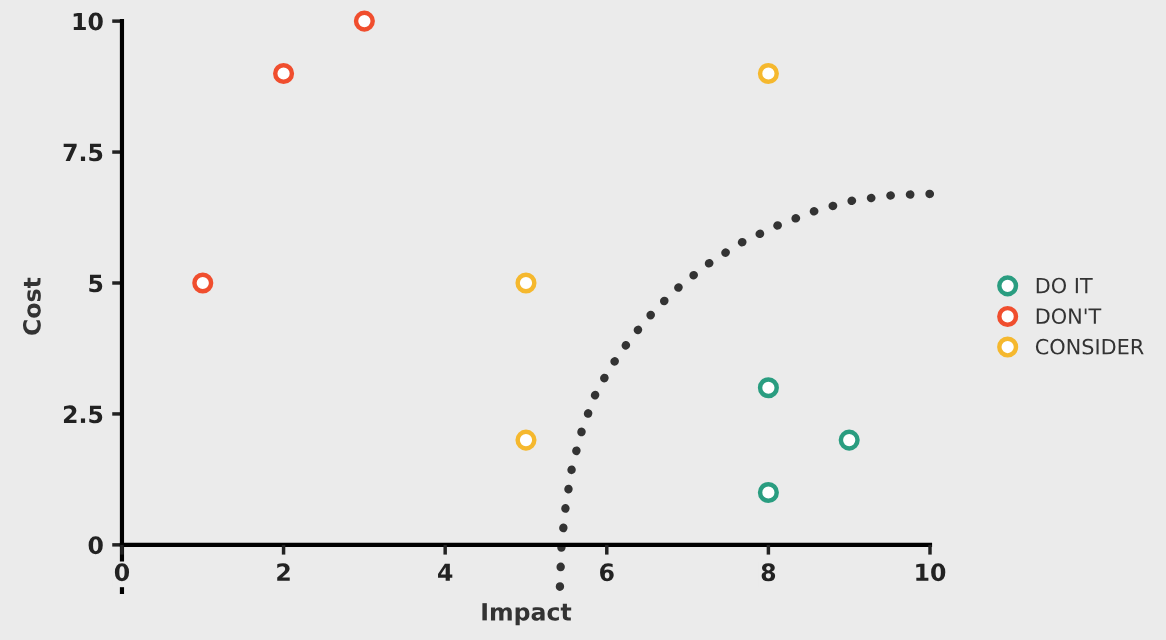 The height and width of the screenshot is (640, 1166). I want to click on x-tick-label: 6, so click(607, 572).